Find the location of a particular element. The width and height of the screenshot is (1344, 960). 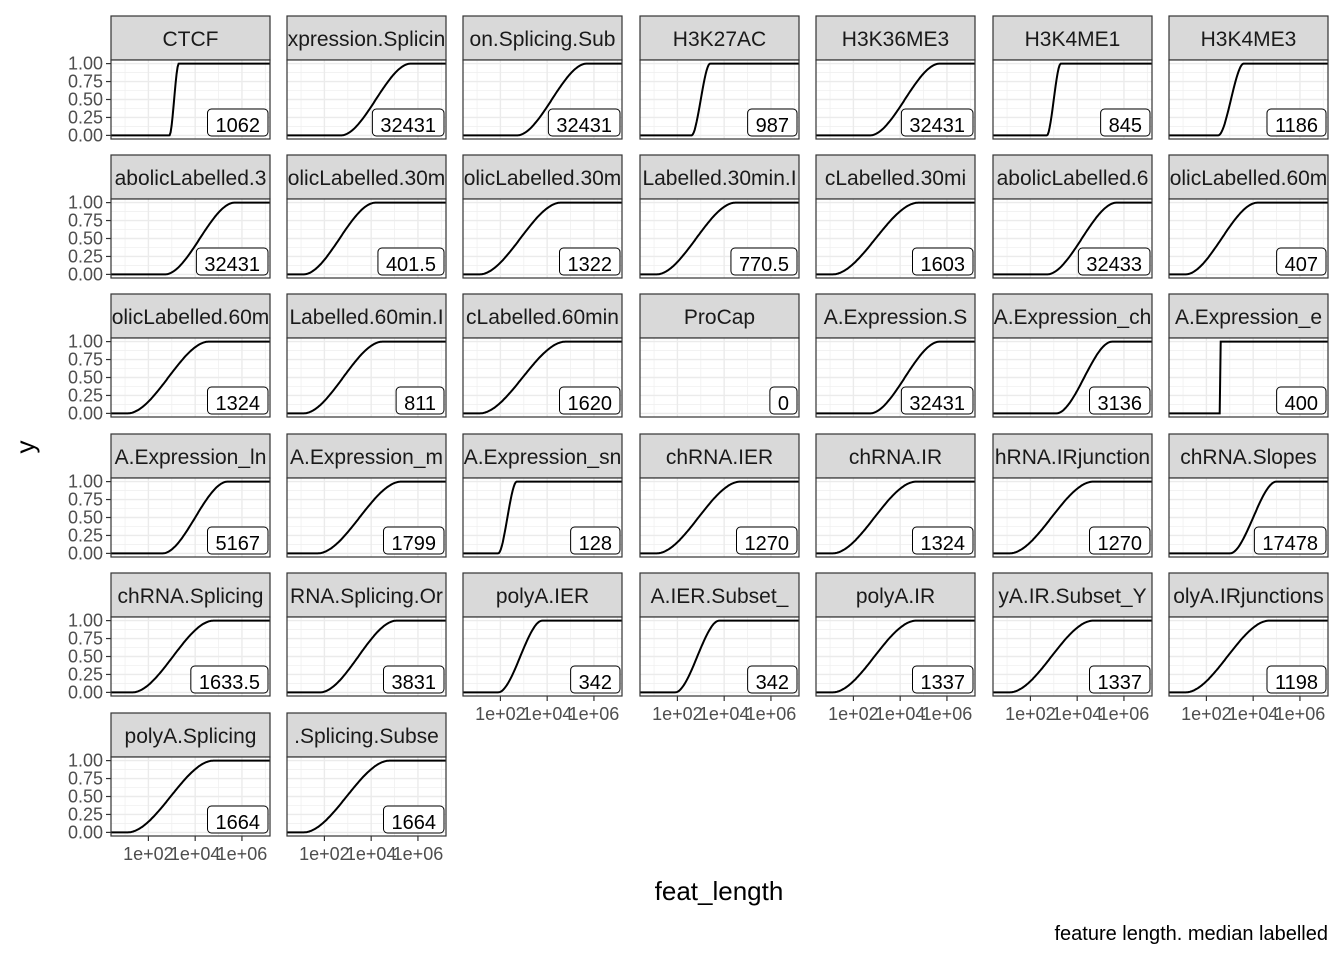

median-label: 1062 is located at coordinates (238, 126).